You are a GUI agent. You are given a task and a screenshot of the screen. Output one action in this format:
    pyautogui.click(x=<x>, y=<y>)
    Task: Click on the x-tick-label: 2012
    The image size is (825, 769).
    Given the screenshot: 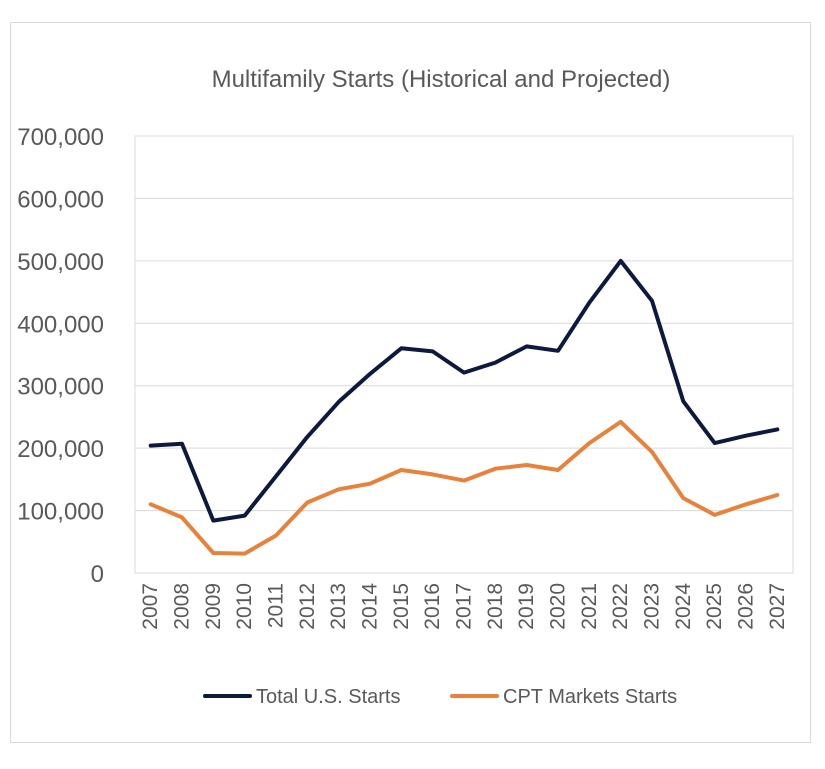 What is the action you would take?
    pyautogui.click(x=307, y=606)
    